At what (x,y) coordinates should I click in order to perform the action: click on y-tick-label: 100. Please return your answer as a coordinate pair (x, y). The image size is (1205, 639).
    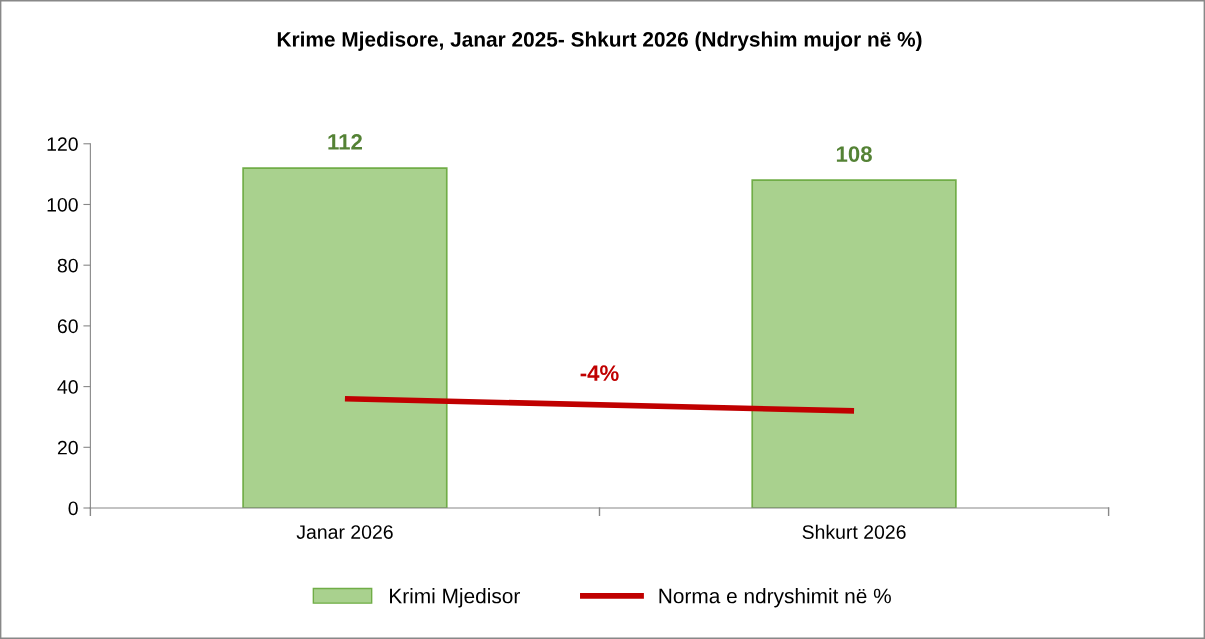
    Looking at the image, I should click on (62, 204).